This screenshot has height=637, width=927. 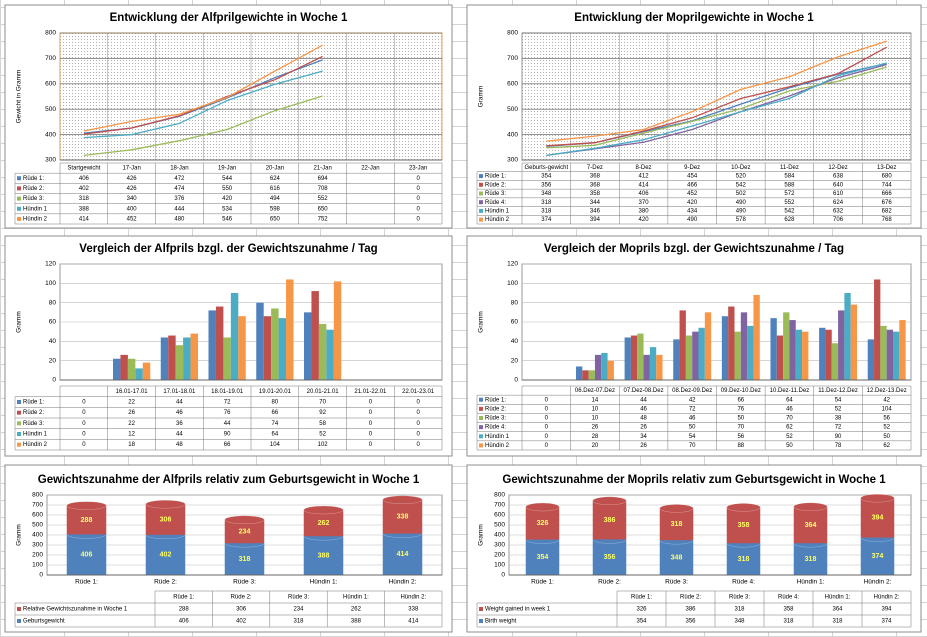 What do you see at coordinates (838, 220) in the screenshot?
I see `table-value: 706` at bounding box center [838, 220].